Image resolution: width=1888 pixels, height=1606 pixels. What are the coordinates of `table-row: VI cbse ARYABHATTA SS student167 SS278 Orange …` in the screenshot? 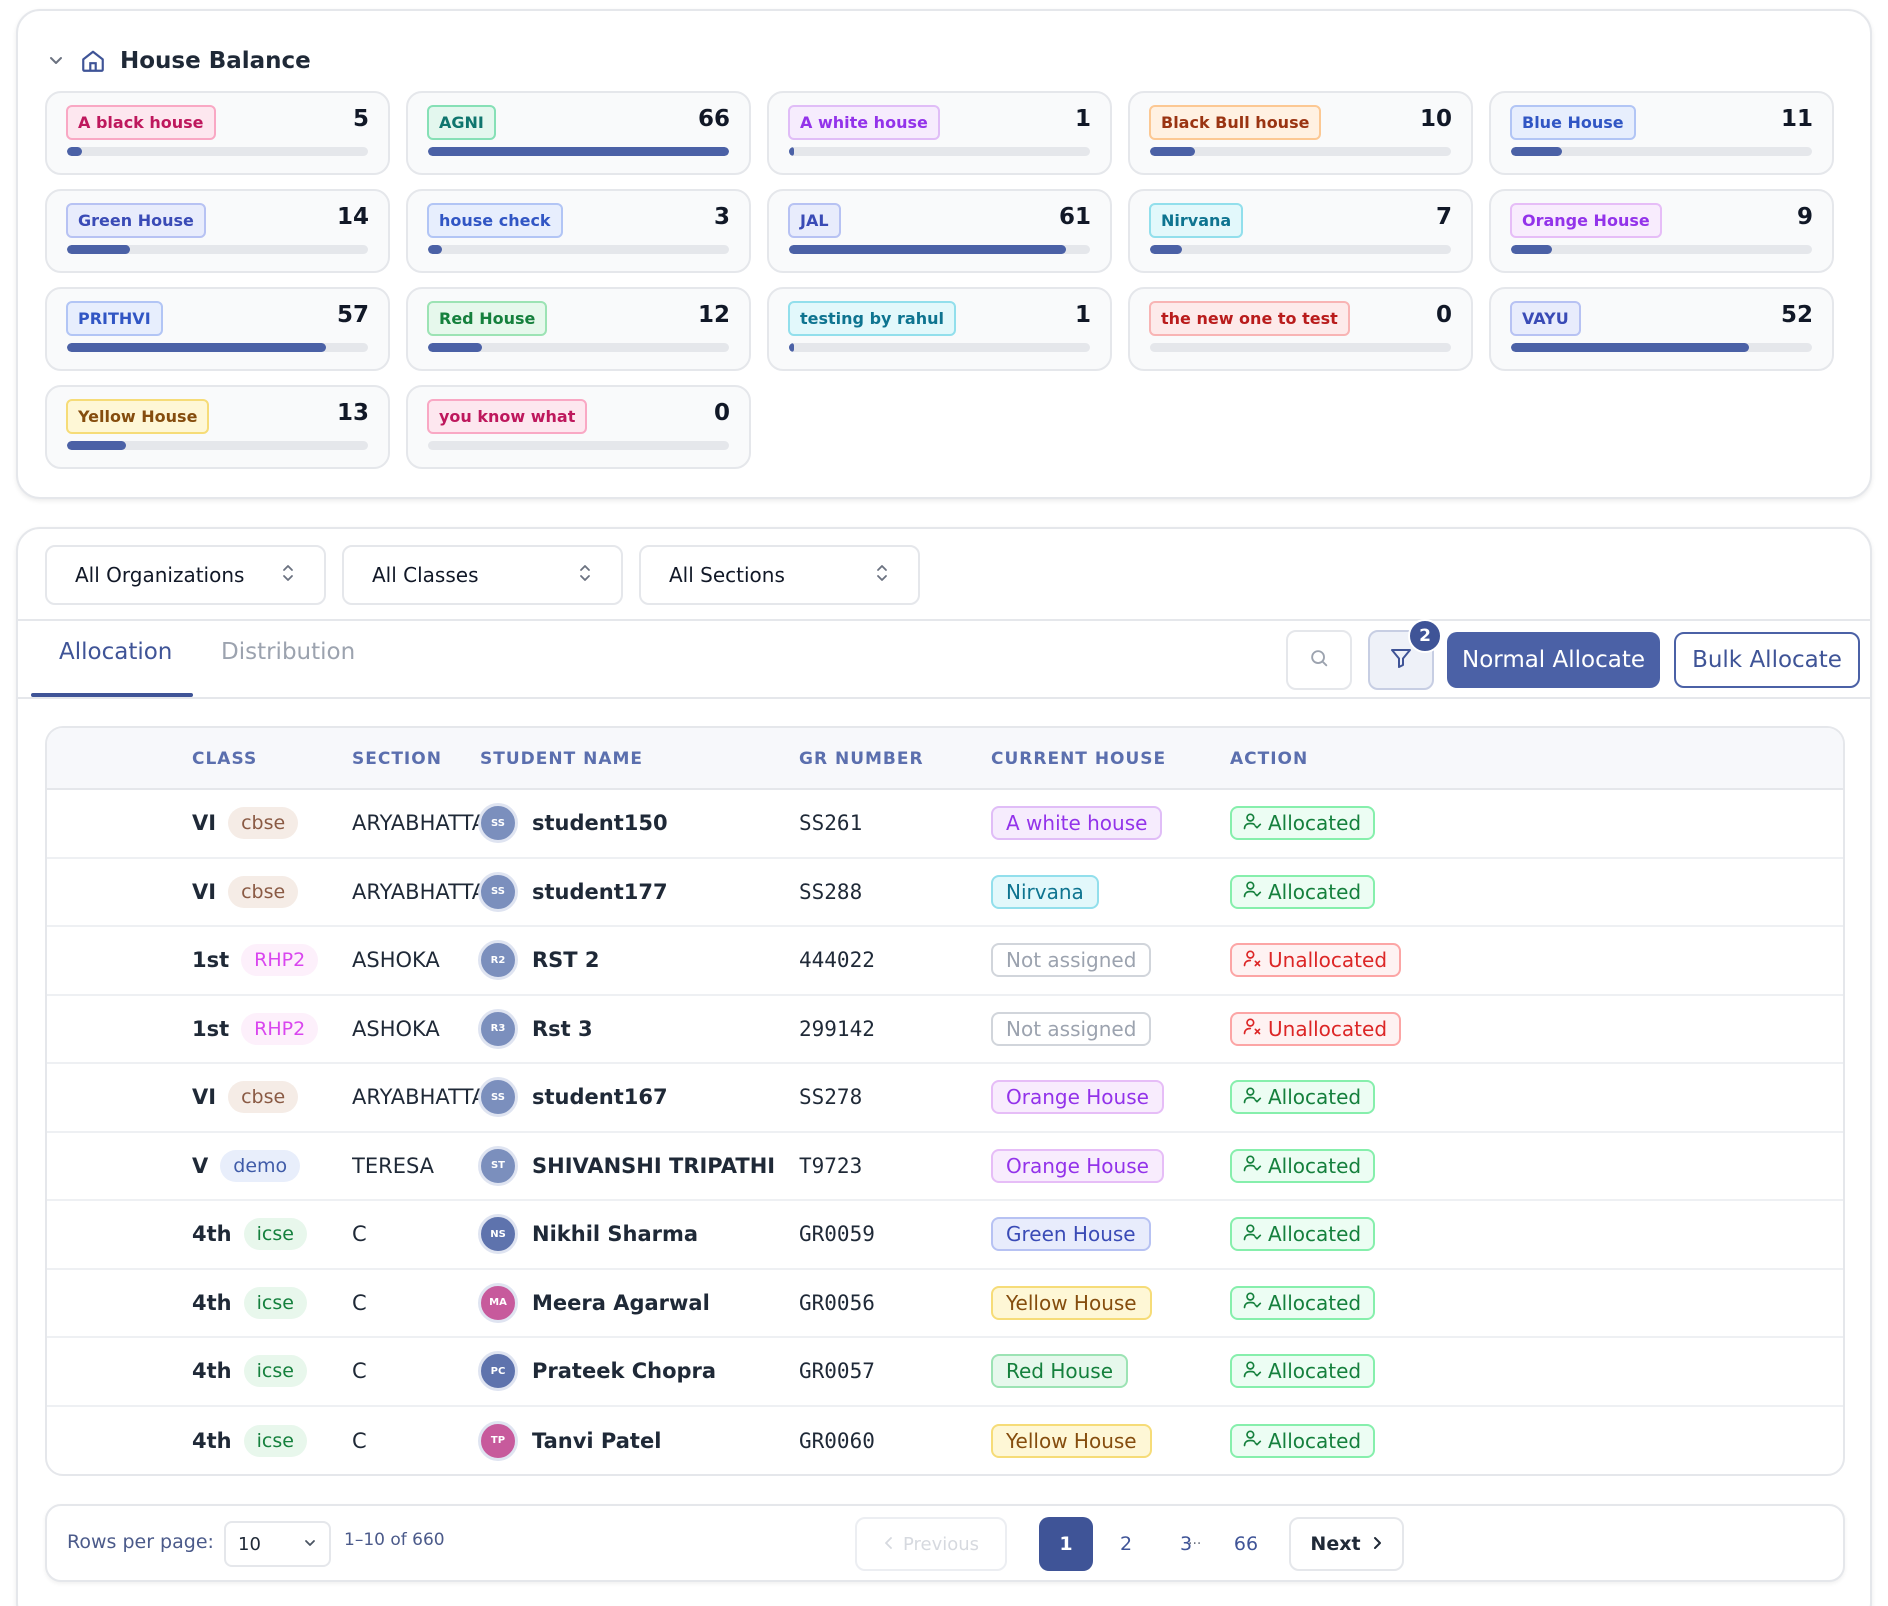 It's located at (945, 1098).